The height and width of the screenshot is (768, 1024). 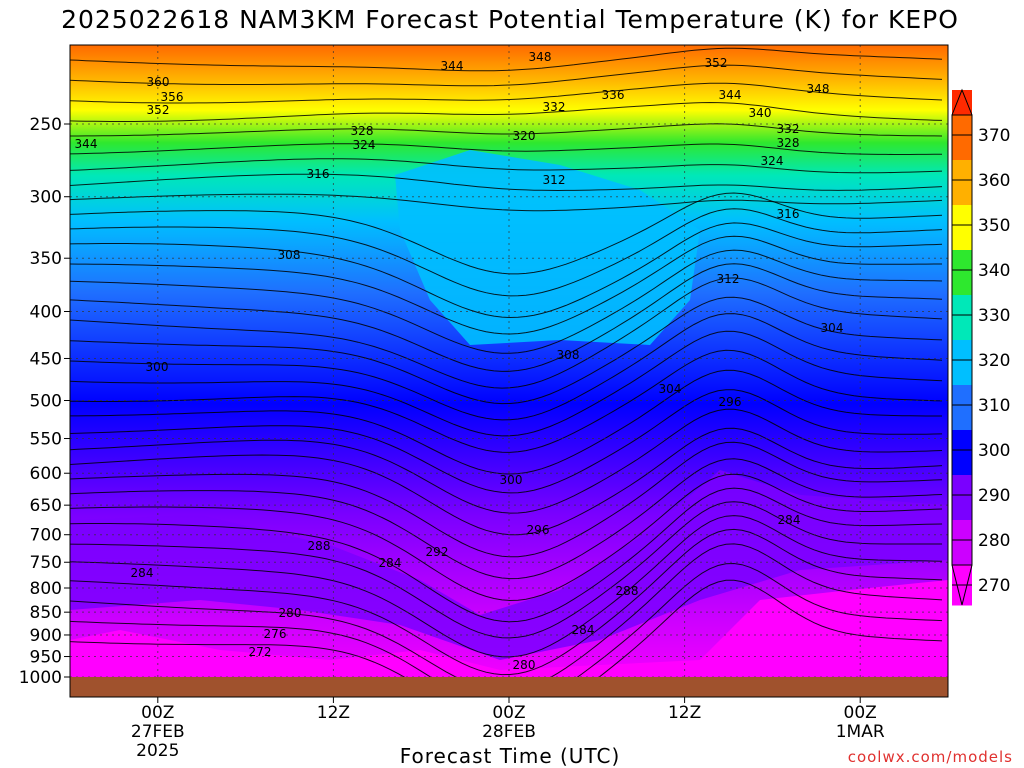 I want to click on contour-label: 316, so click(x=788, y=214).